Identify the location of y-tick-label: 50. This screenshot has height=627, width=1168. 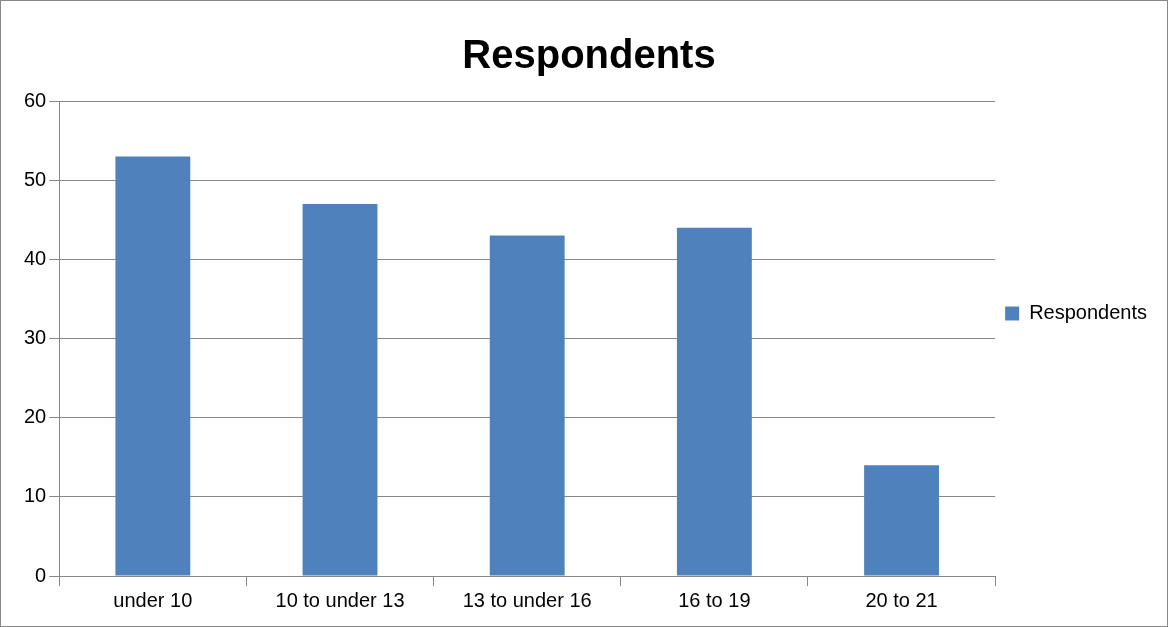
(35, 178).